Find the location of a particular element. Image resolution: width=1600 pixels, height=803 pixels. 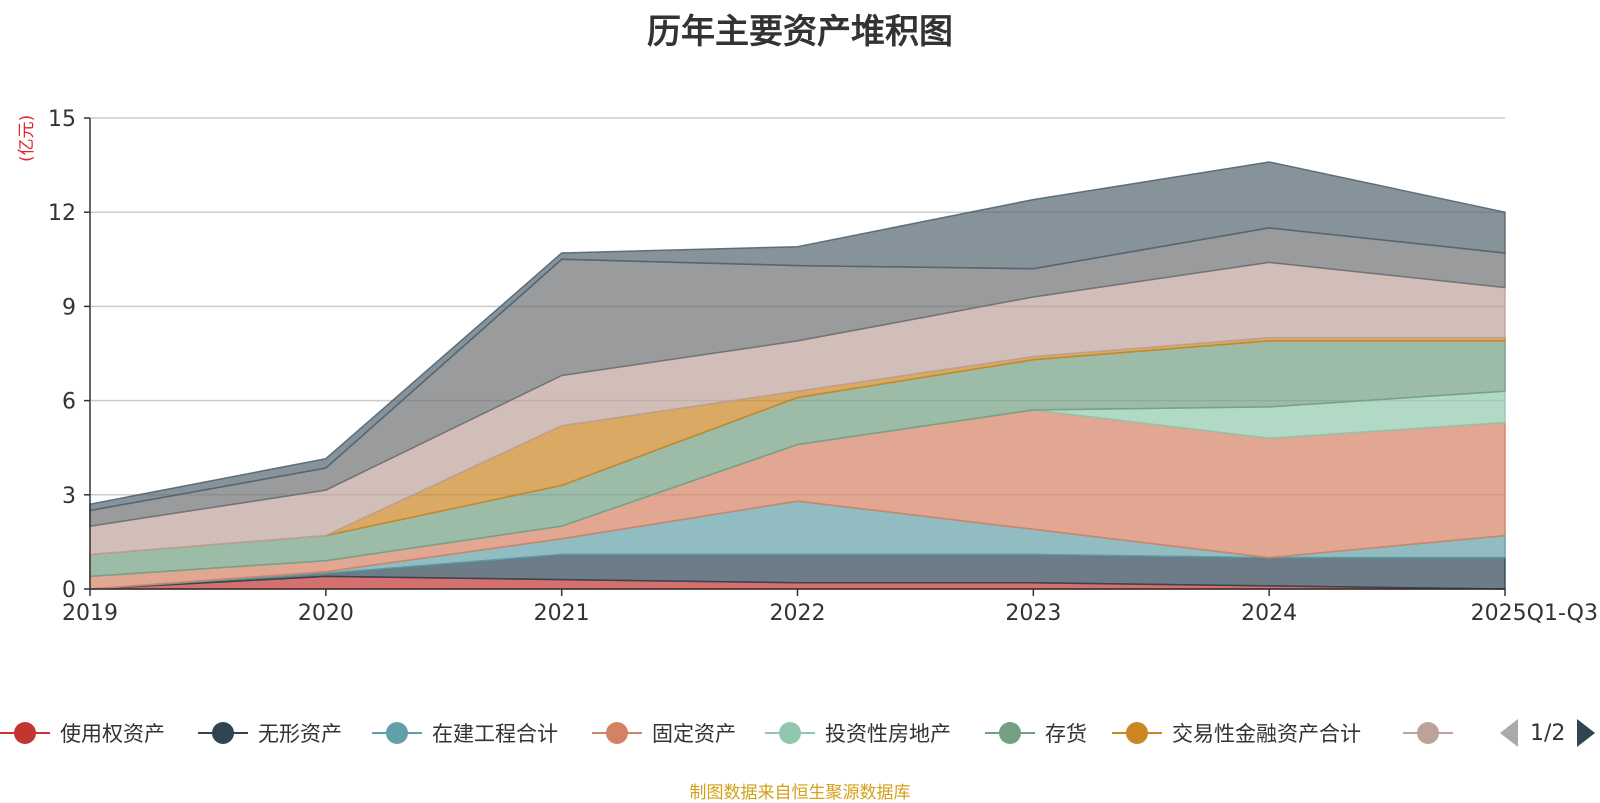

y-tick-label: 3 is located at coordinates (69, 496).